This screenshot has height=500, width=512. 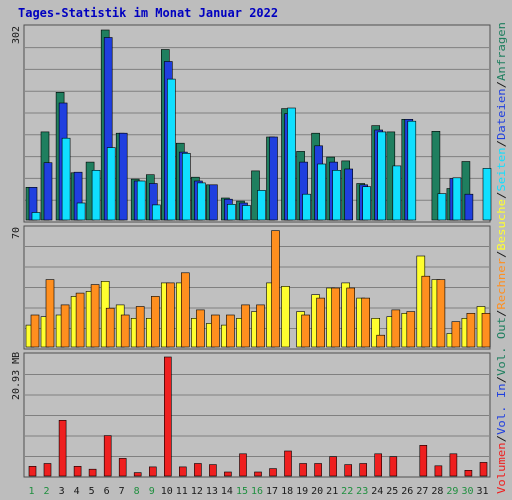 I want to click on legend-entry: Dateien, so click(x=501, y=114).